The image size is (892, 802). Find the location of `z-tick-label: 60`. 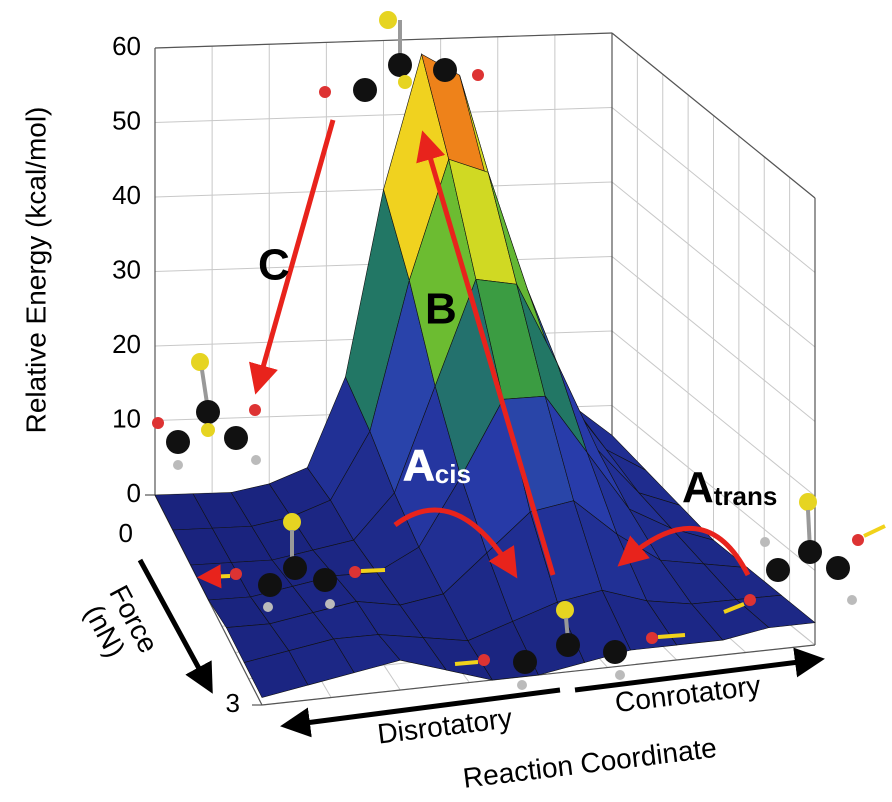

z-tick-label: 60 is located at coordinates (126, 46).